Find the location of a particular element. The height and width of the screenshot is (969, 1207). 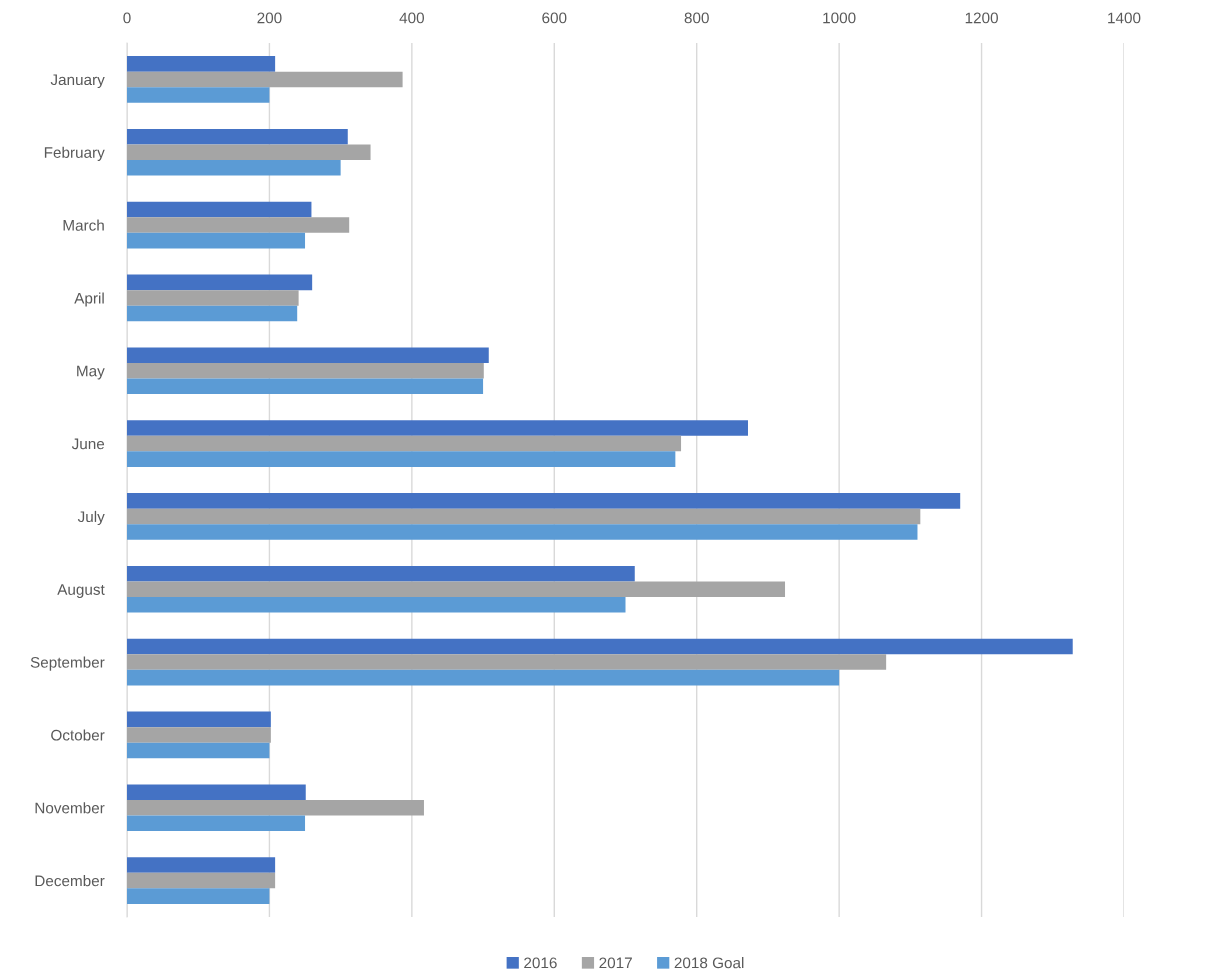

y-tick-label: October is located at coordinates (78, 735).